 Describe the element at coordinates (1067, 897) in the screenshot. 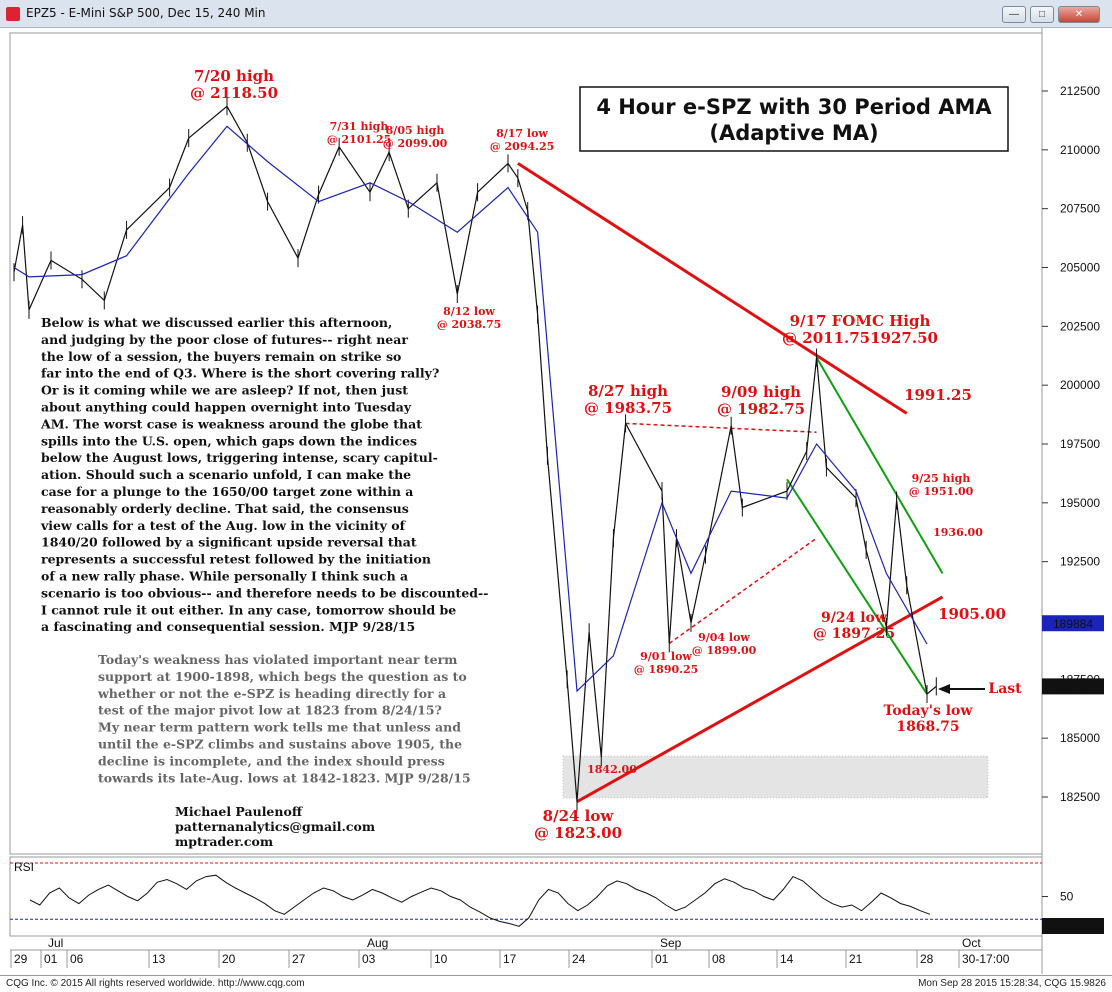

I see `rsi-tick-label: 50` at that location.